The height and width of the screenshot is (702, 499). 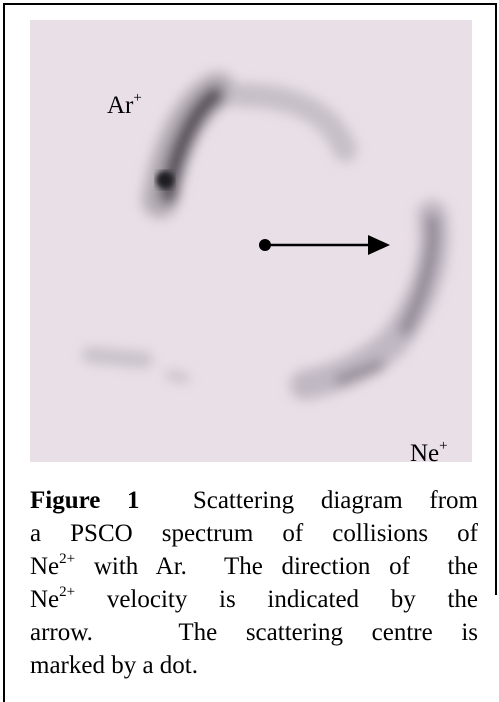 What do you see at coordinates (379, 245) in the screenshot?
I see `arrow-head` at bounding box center [379, 245].